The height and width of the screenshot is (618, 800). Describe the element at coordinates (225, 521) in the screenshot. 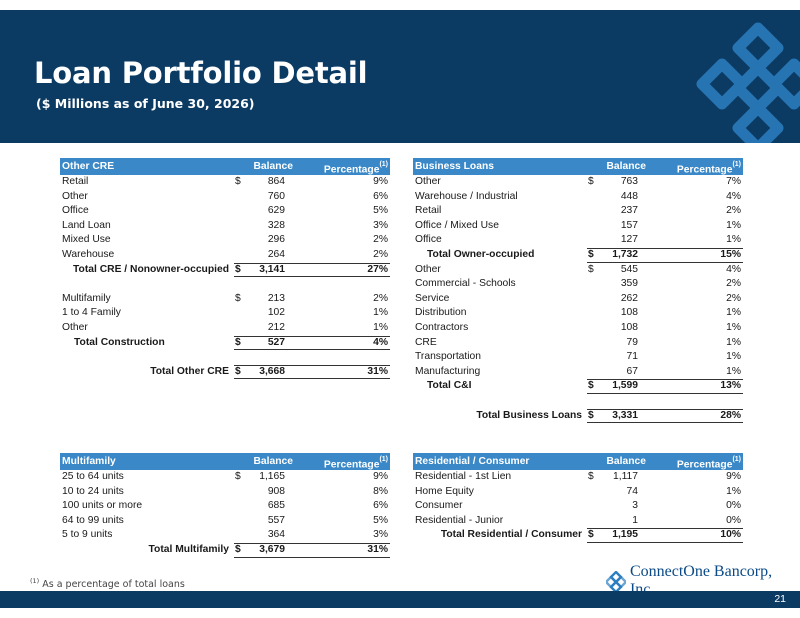

I see `table-row: 64 to 99 units 557 5%` at that location.